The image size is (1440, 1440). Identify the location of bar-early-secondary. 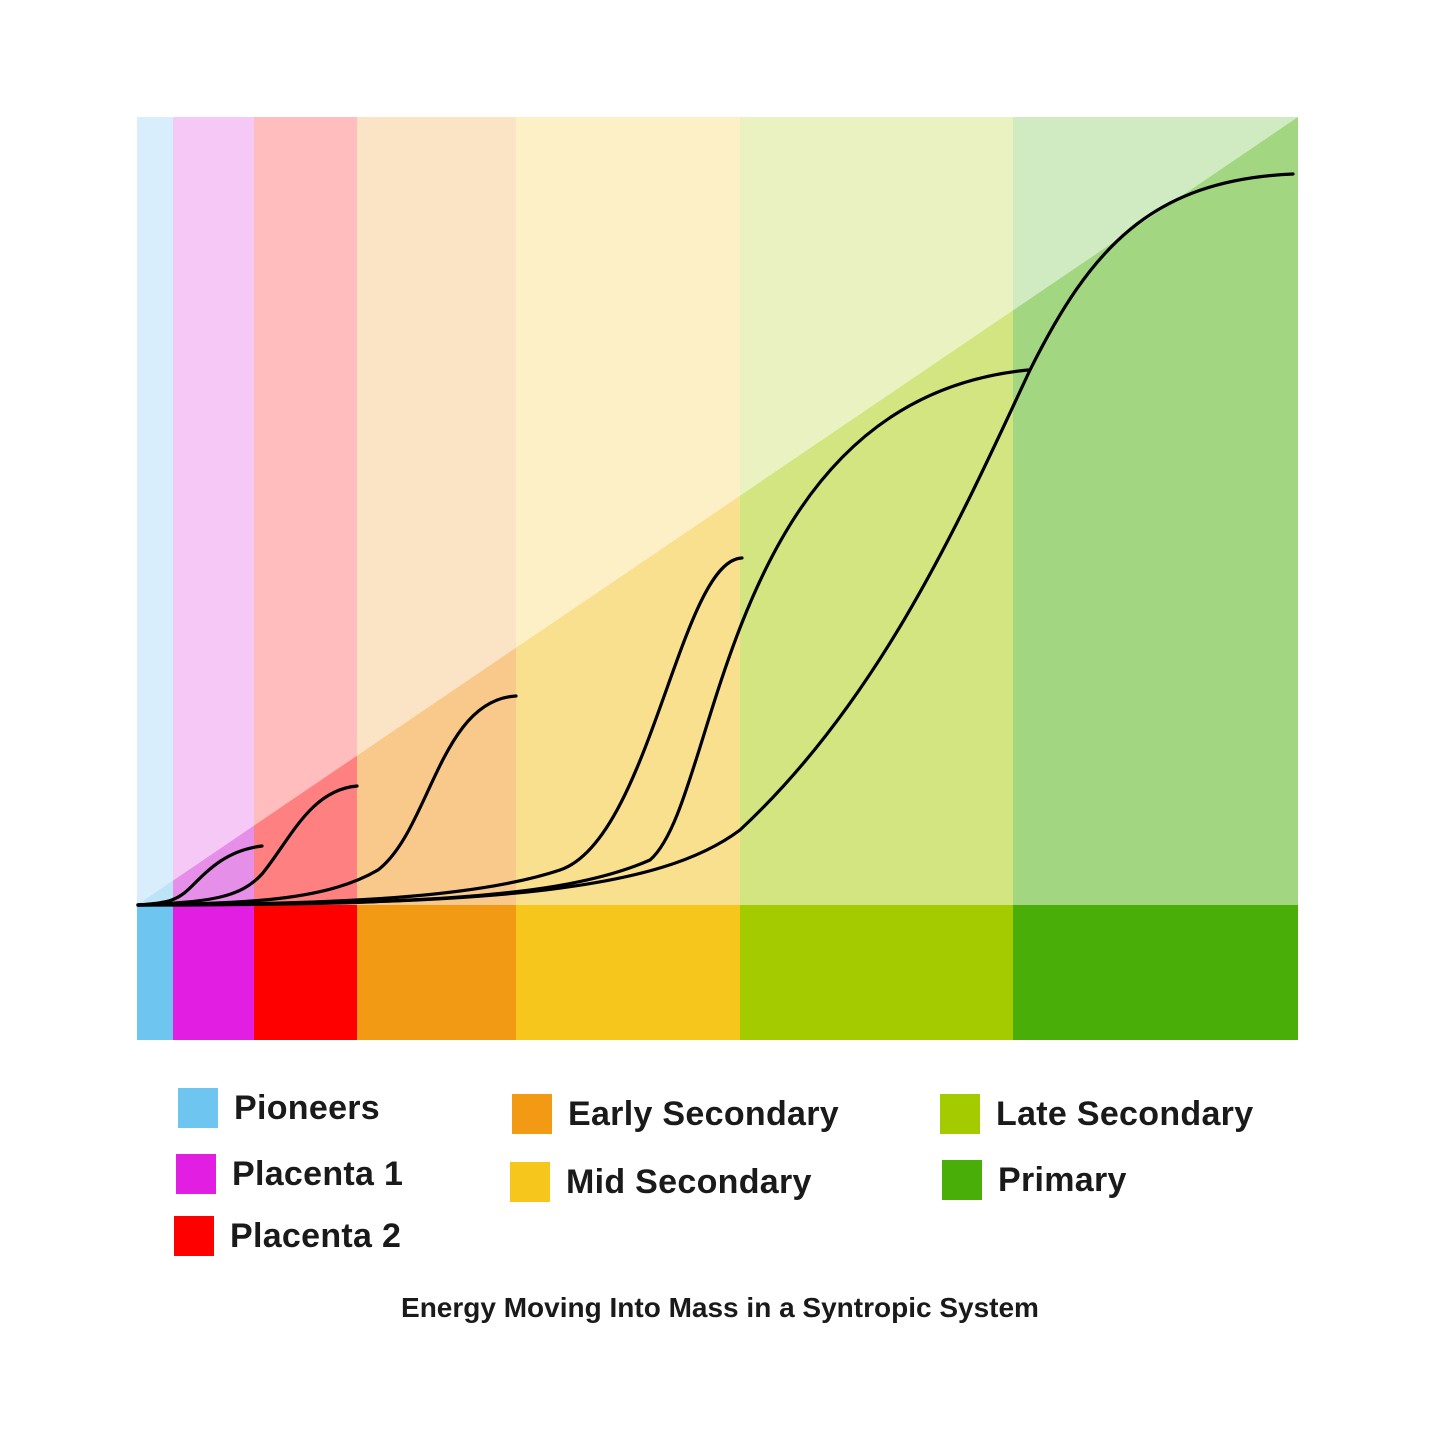
(436, 972).